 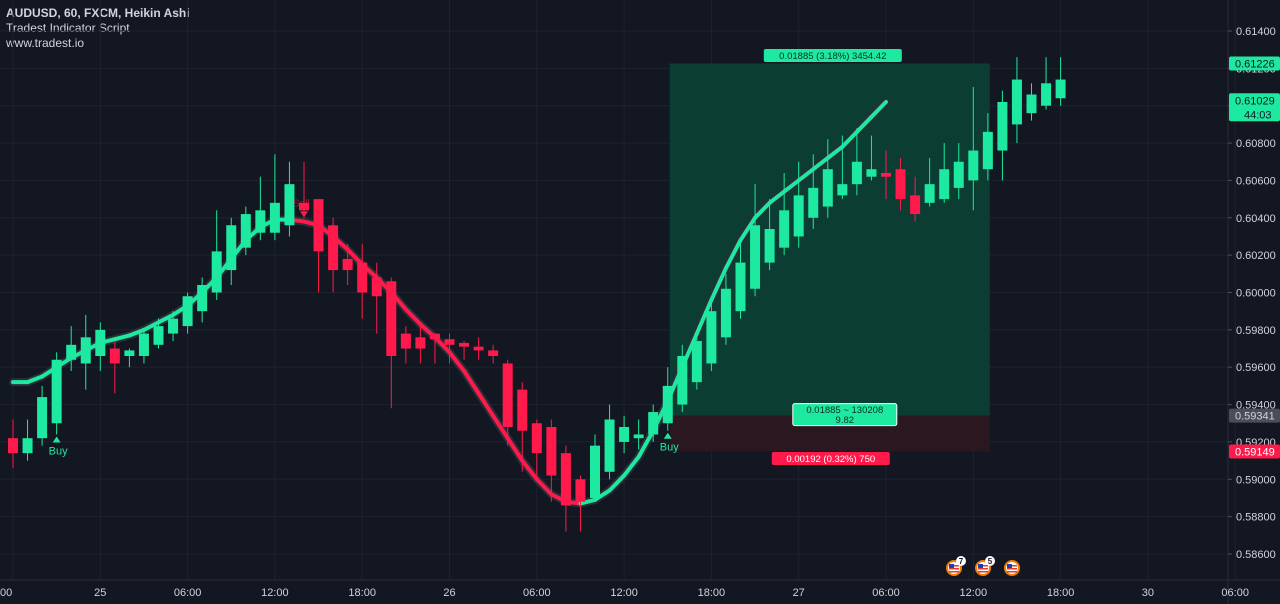 What do you see at coordinates (1255, 101) in the screenshot?
I see `price-tag-label: 0.61029` at bounding box center [1255, 101].